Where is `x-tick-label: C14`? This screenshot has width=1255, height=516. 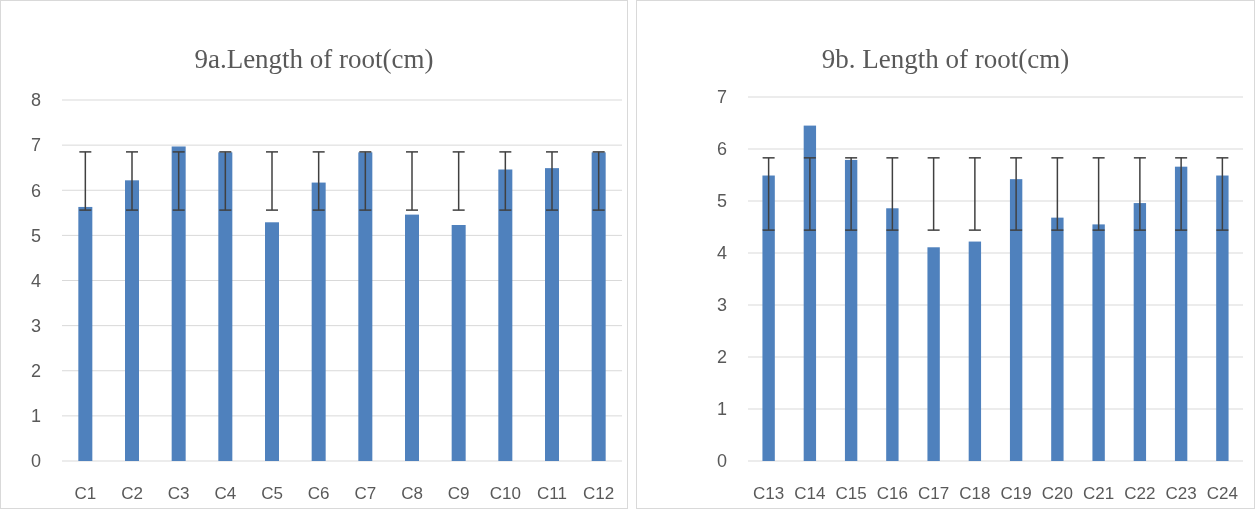 x-tick-label: C14 is located at coordinates (810, 493).